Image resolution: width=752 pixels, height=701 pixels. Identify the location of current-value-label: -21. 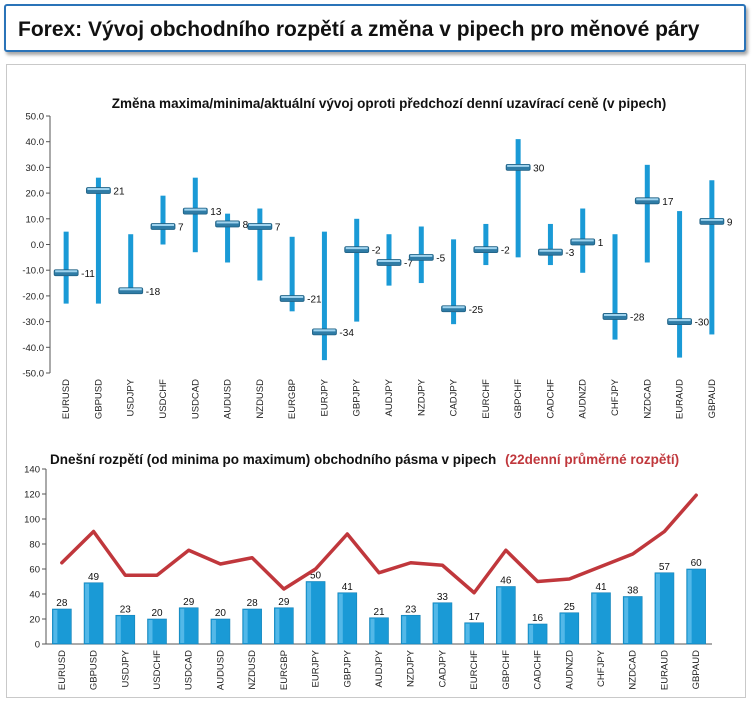
(314, 299).